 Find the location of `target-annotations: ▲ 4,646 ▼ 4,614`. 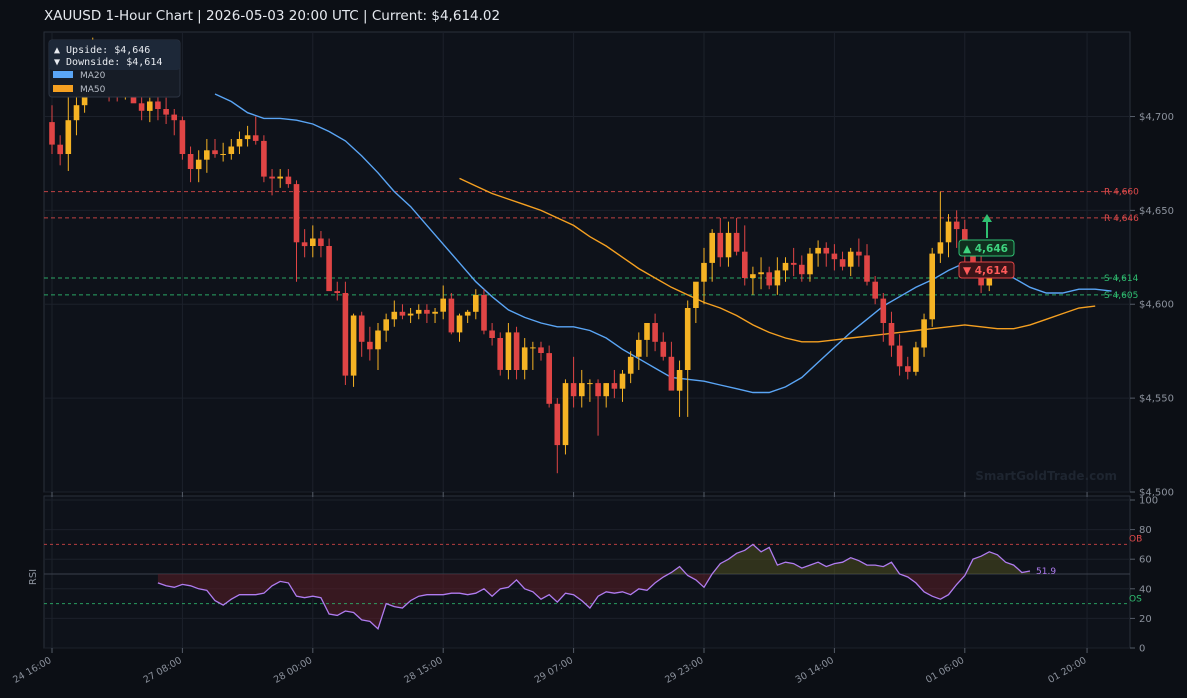

target-annotations: ▲ 4,646 ▼ 4,614 is located at coordinates (986, 246).